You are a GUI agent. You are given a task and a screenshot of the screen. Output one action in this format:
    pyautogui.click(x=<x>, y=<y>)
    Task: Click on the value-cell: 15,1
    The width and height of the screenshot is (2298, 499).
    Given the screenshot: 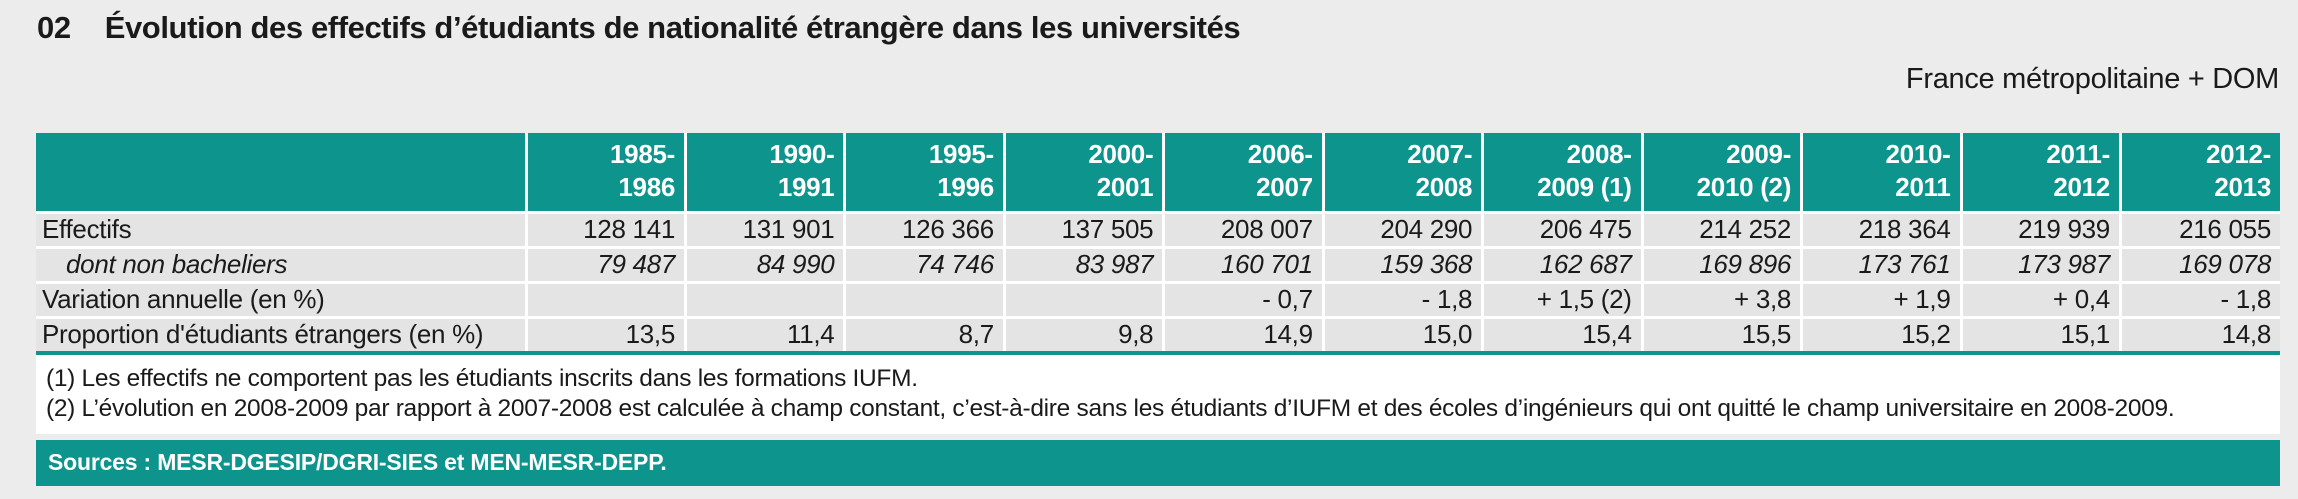 What is the action you would take?
    pyautogui.click(x=2041, y=336)
    